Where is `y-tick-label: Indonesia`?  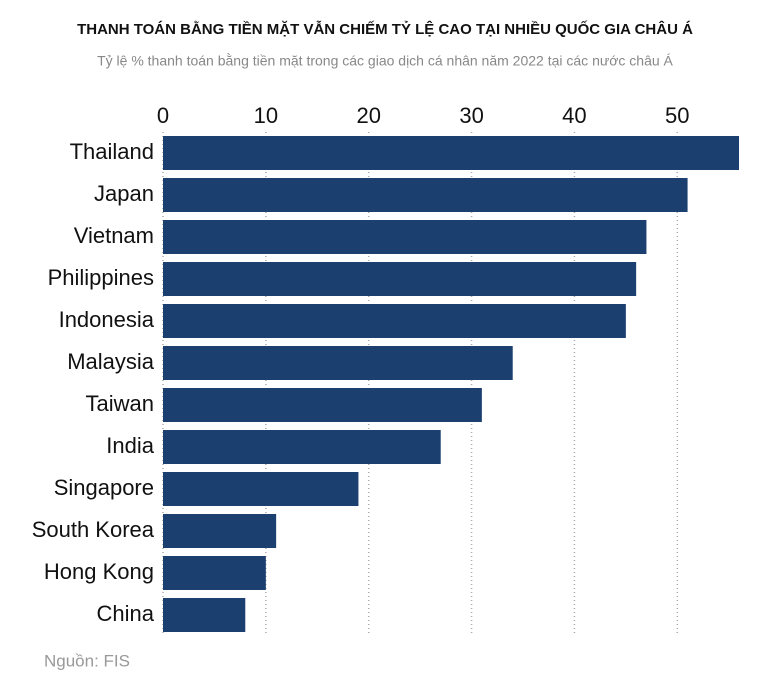 y-tick-label: Indonesia is located at coordinates (107, 319).